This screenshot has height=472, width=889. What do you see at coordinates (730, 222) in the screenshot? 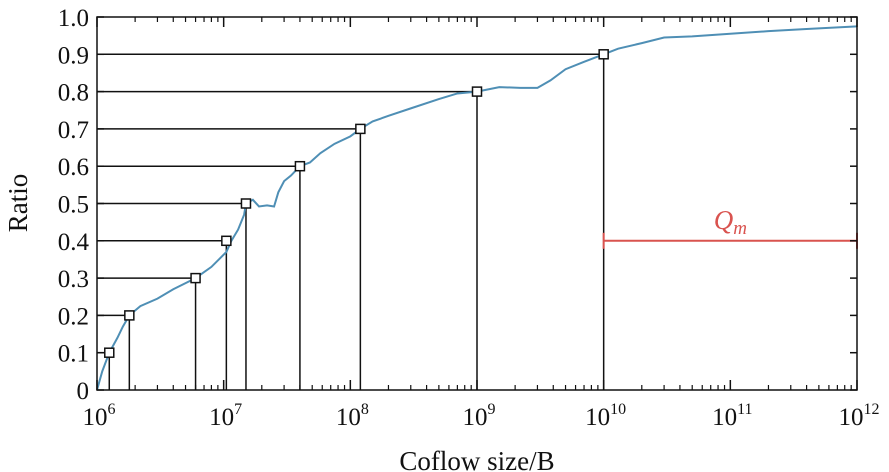
I see `qm-label: Qm` at bounding box center [730, 222].